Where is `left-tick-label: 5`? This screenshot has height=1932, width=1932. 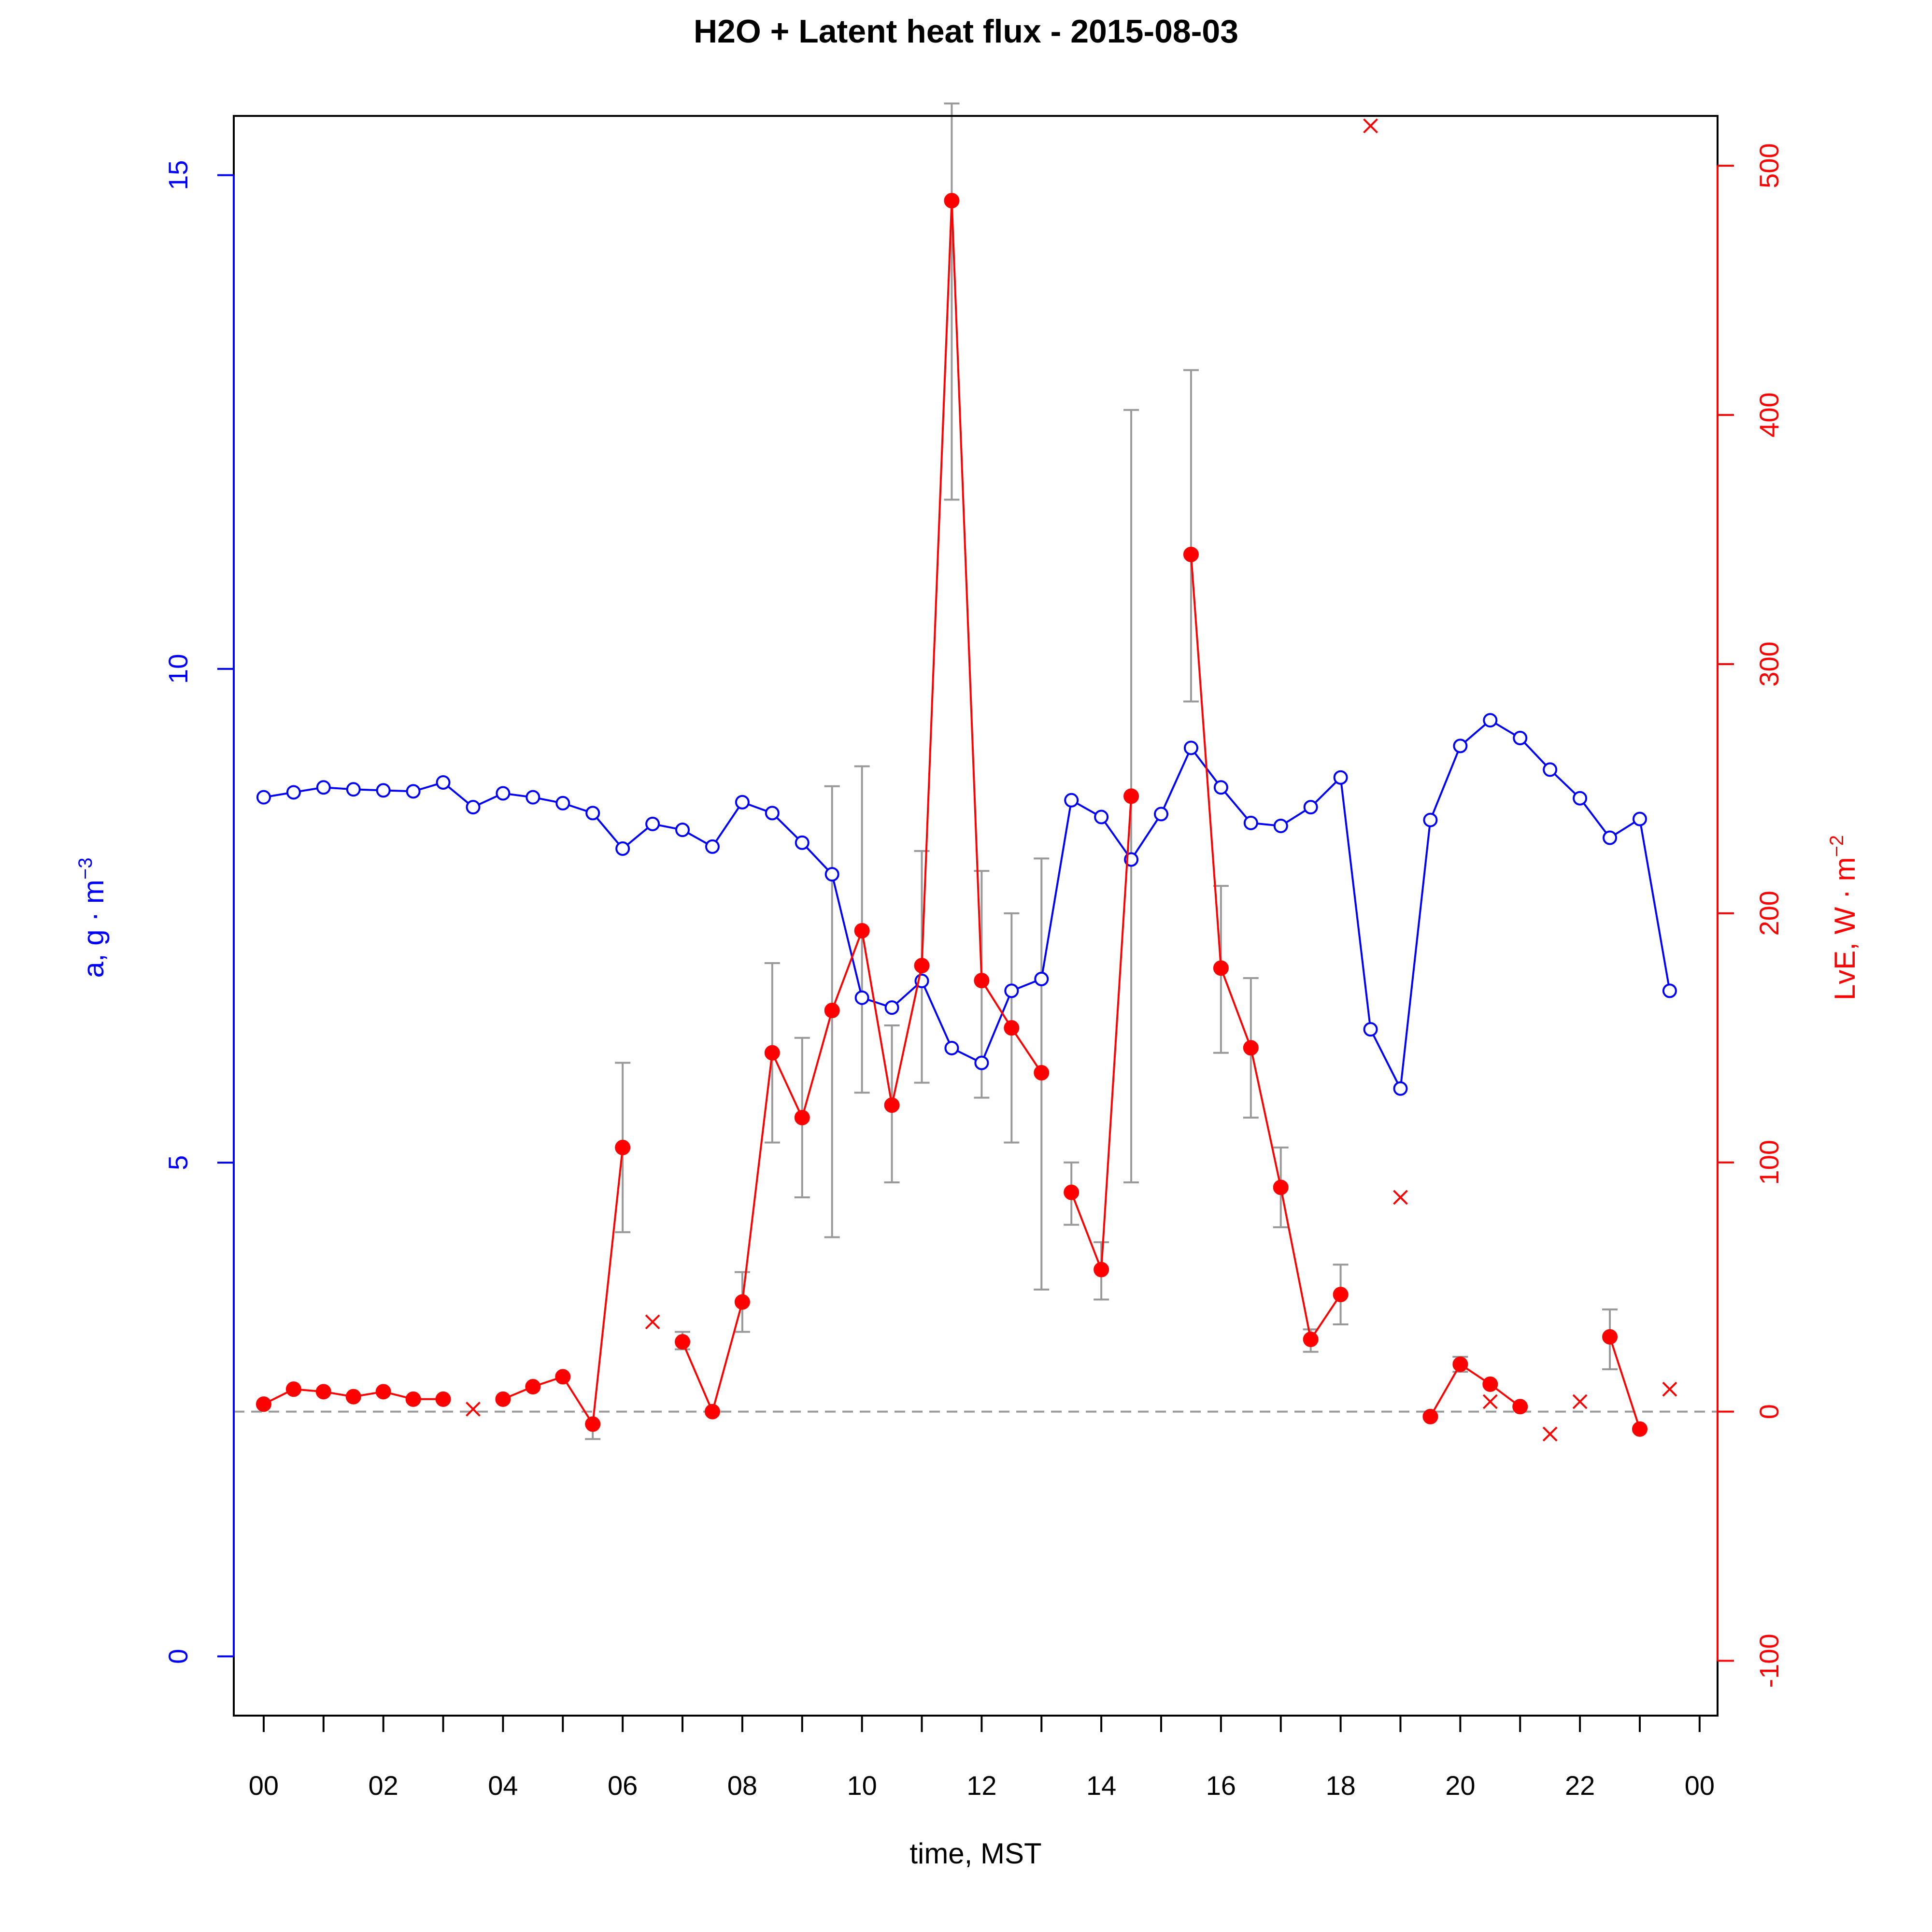 left-tick-label: 5 is located at coordinates (178, 1162).